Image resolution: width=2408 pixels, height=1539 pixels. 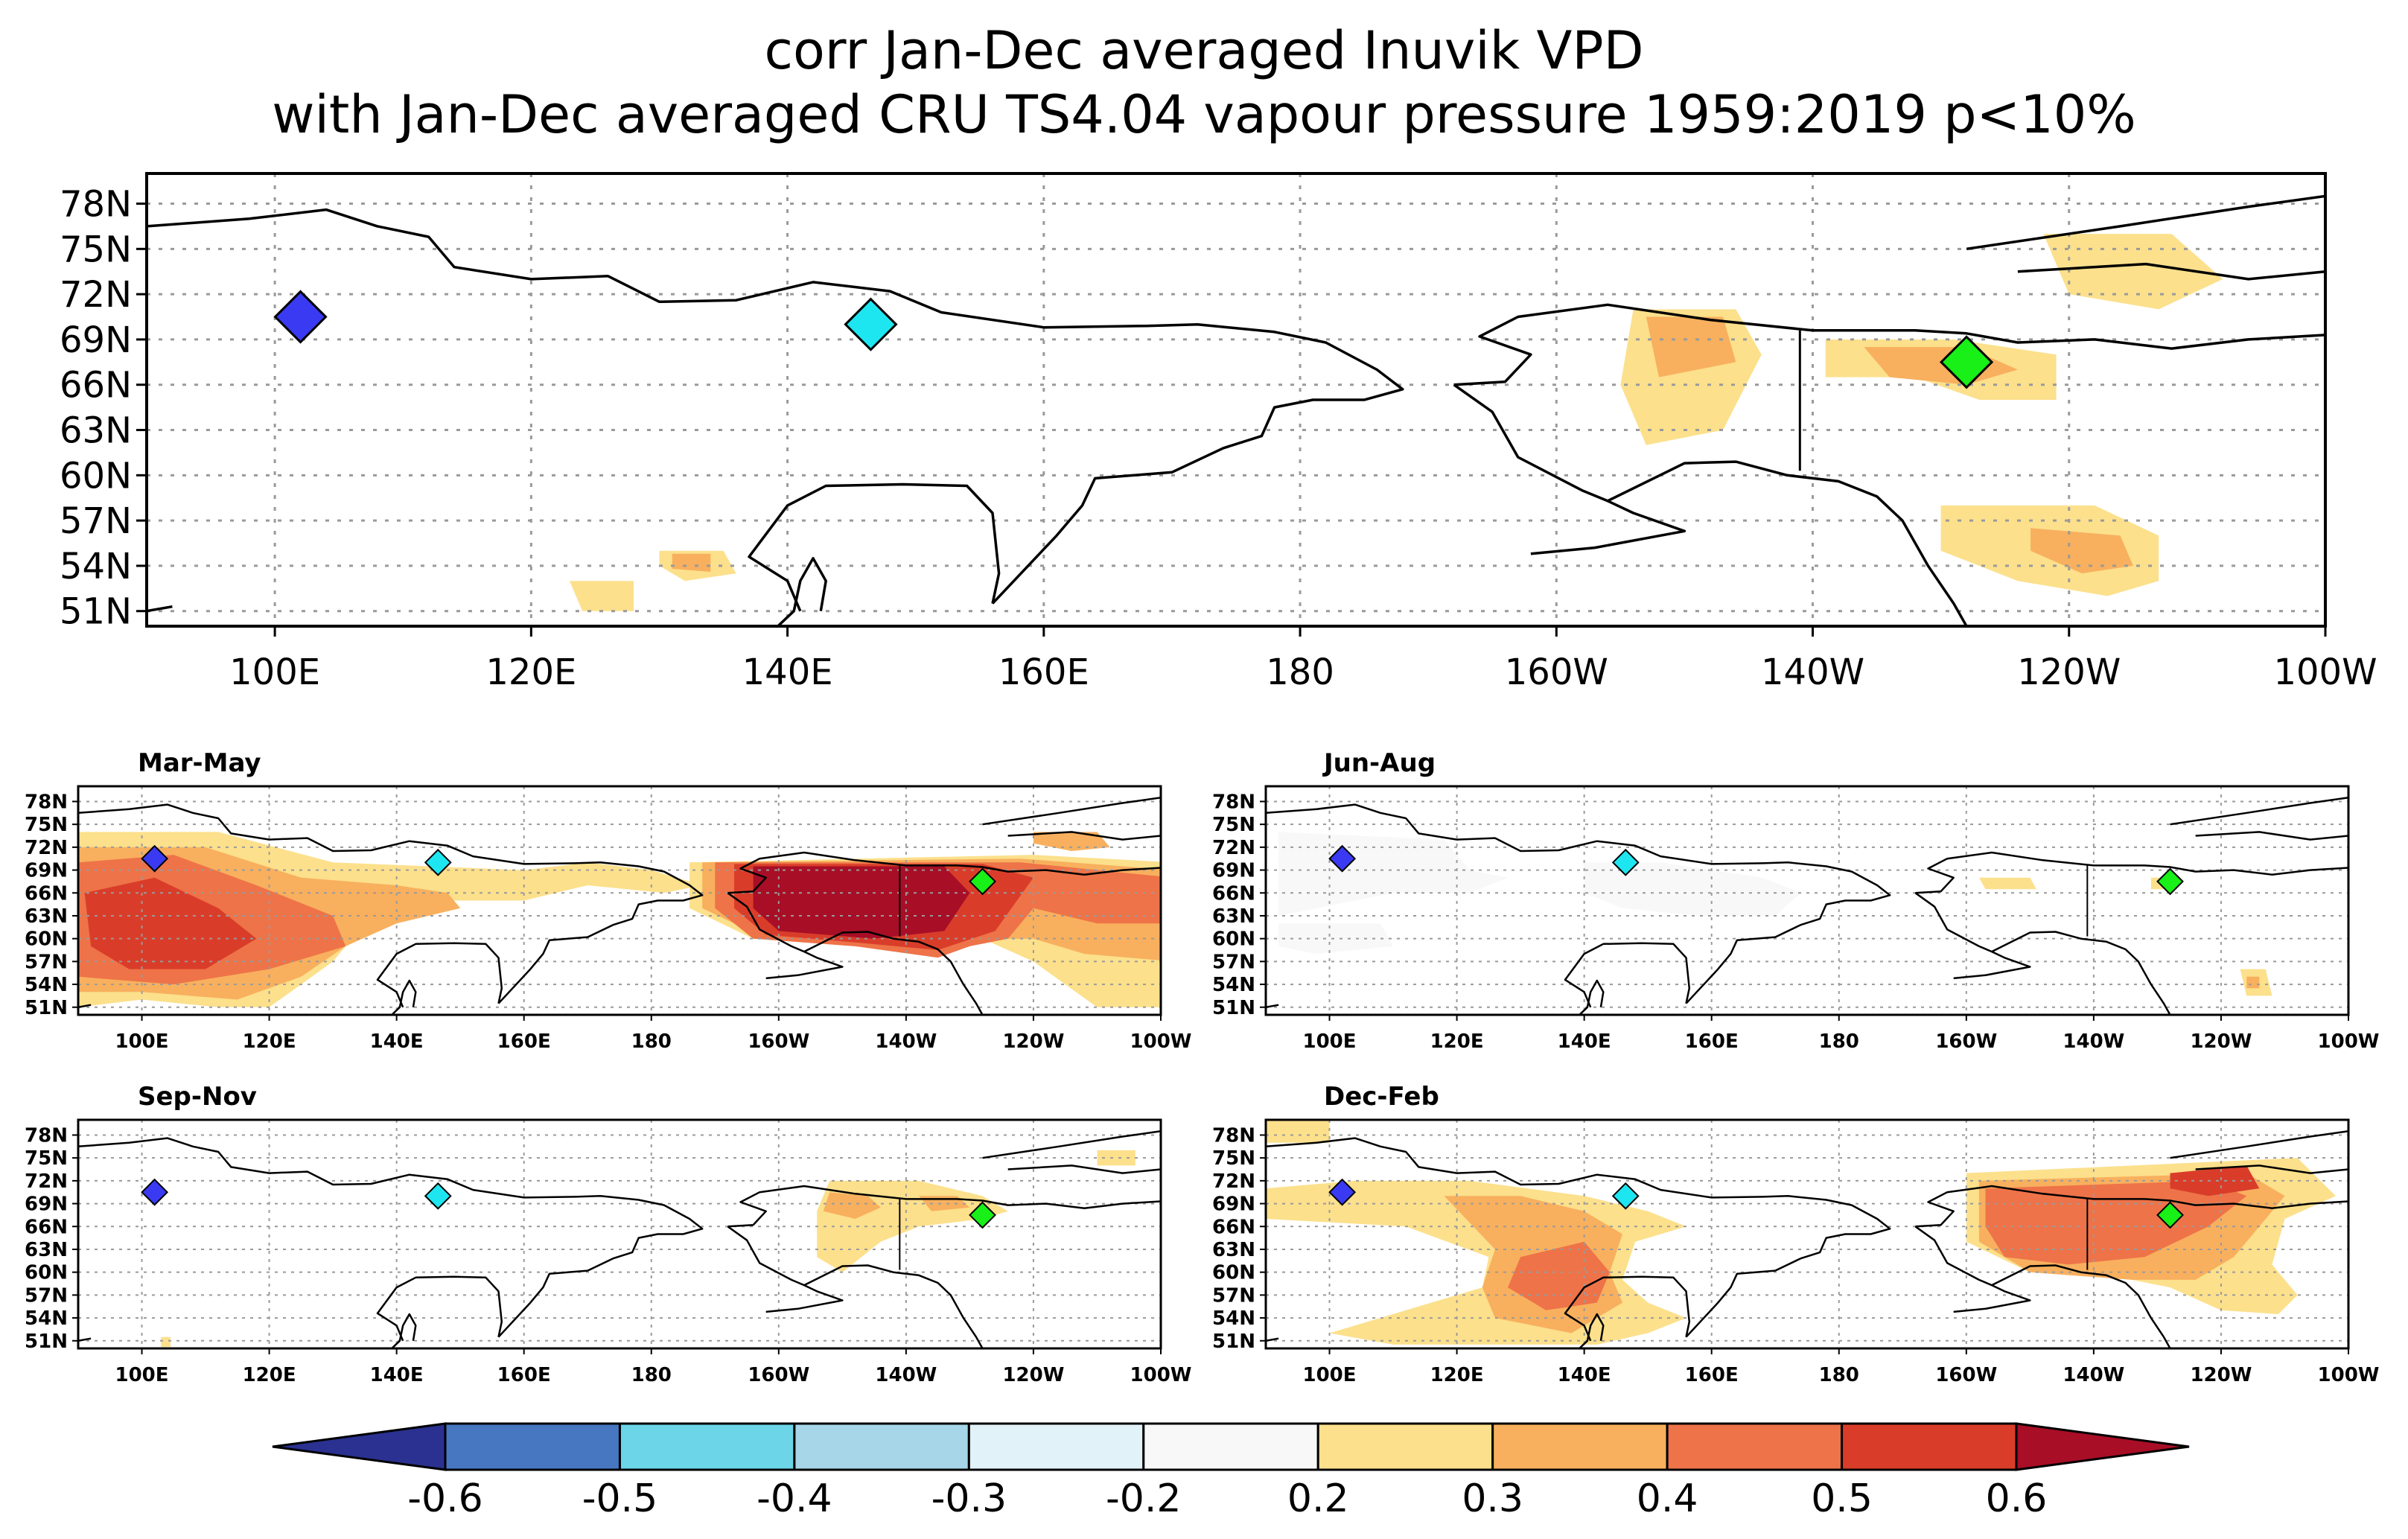 I want to click on lon-tick-label: 160W, so click(x=1556, y=672).